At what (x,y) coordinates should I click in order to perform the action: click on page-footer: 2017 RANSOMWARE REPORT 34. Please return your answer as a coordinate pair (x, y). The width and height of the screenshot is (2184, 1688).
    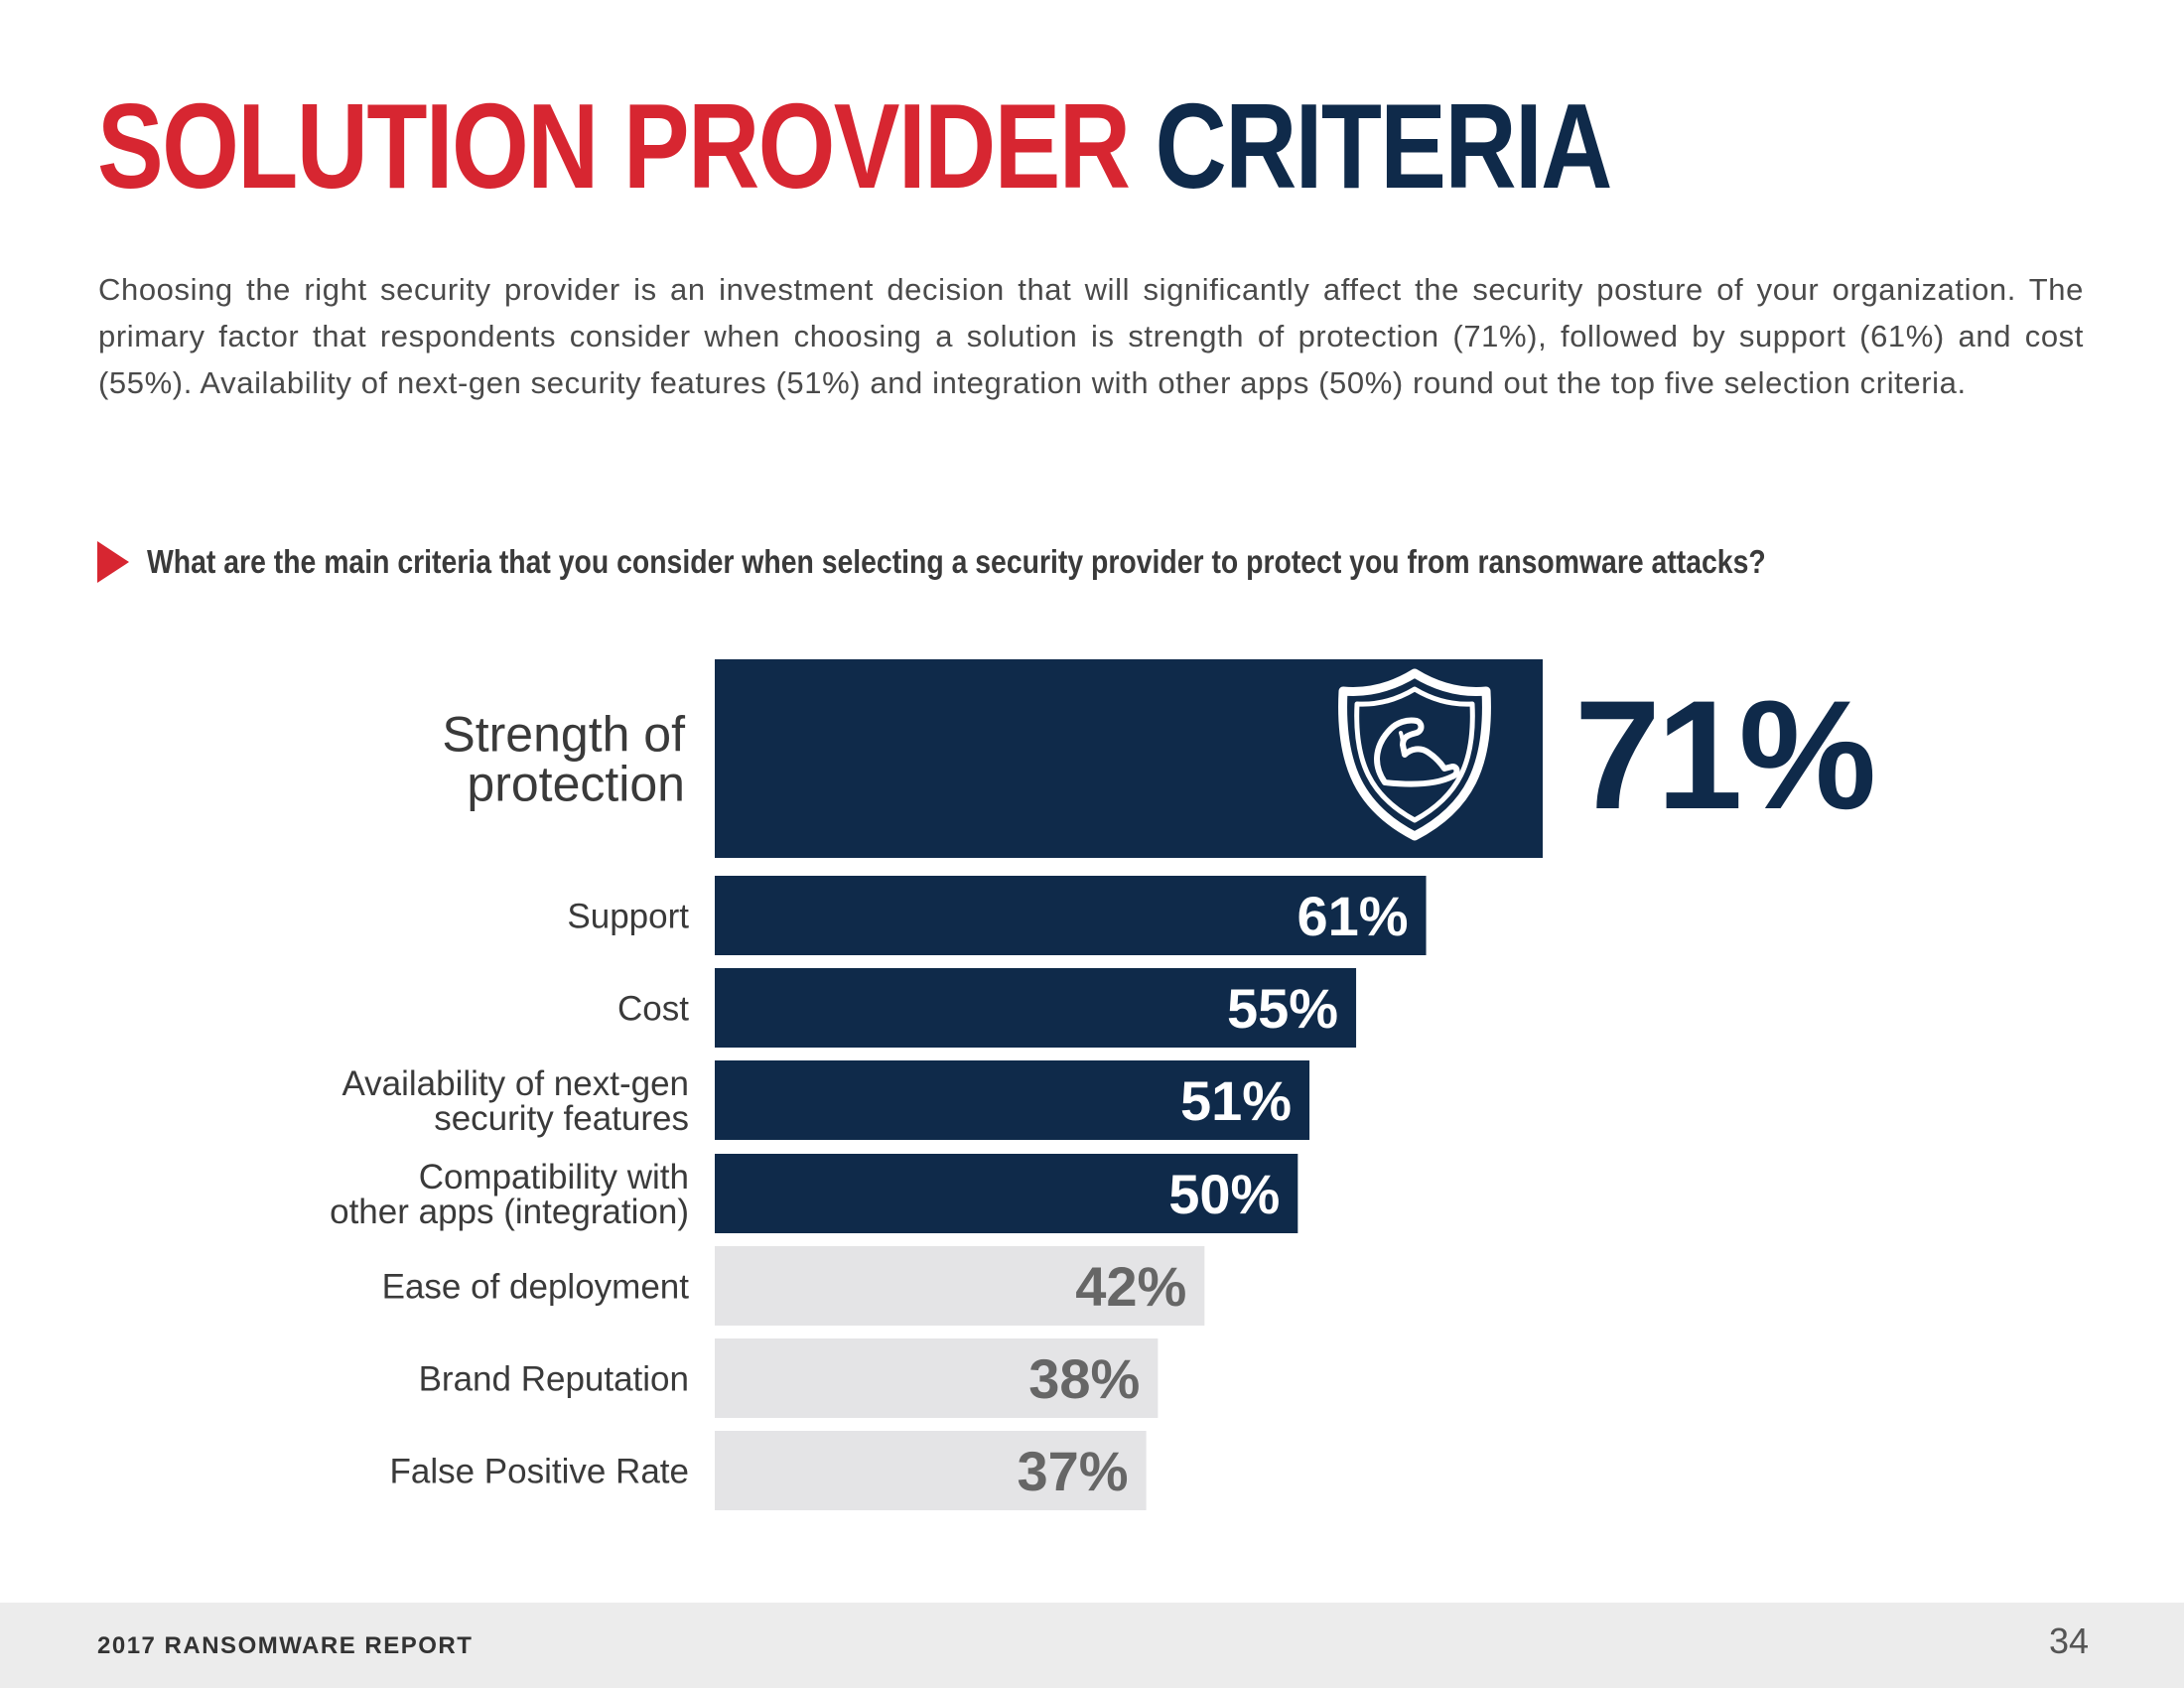
    Looking at the image, I should click on (1092, 1645).